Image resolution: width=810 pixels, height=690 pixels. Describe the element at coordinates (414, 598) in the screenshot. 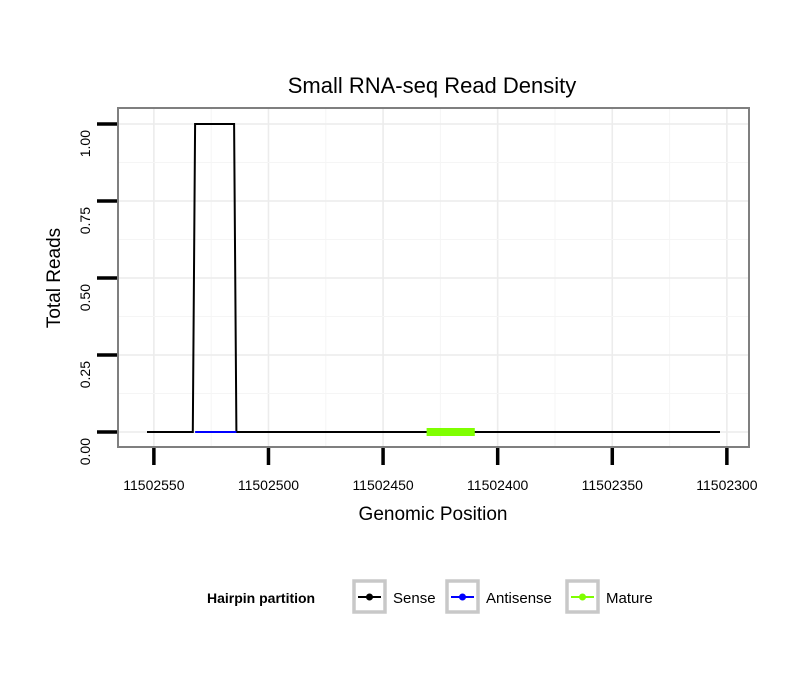

I see `legend-label-sense: Sense` at that location.